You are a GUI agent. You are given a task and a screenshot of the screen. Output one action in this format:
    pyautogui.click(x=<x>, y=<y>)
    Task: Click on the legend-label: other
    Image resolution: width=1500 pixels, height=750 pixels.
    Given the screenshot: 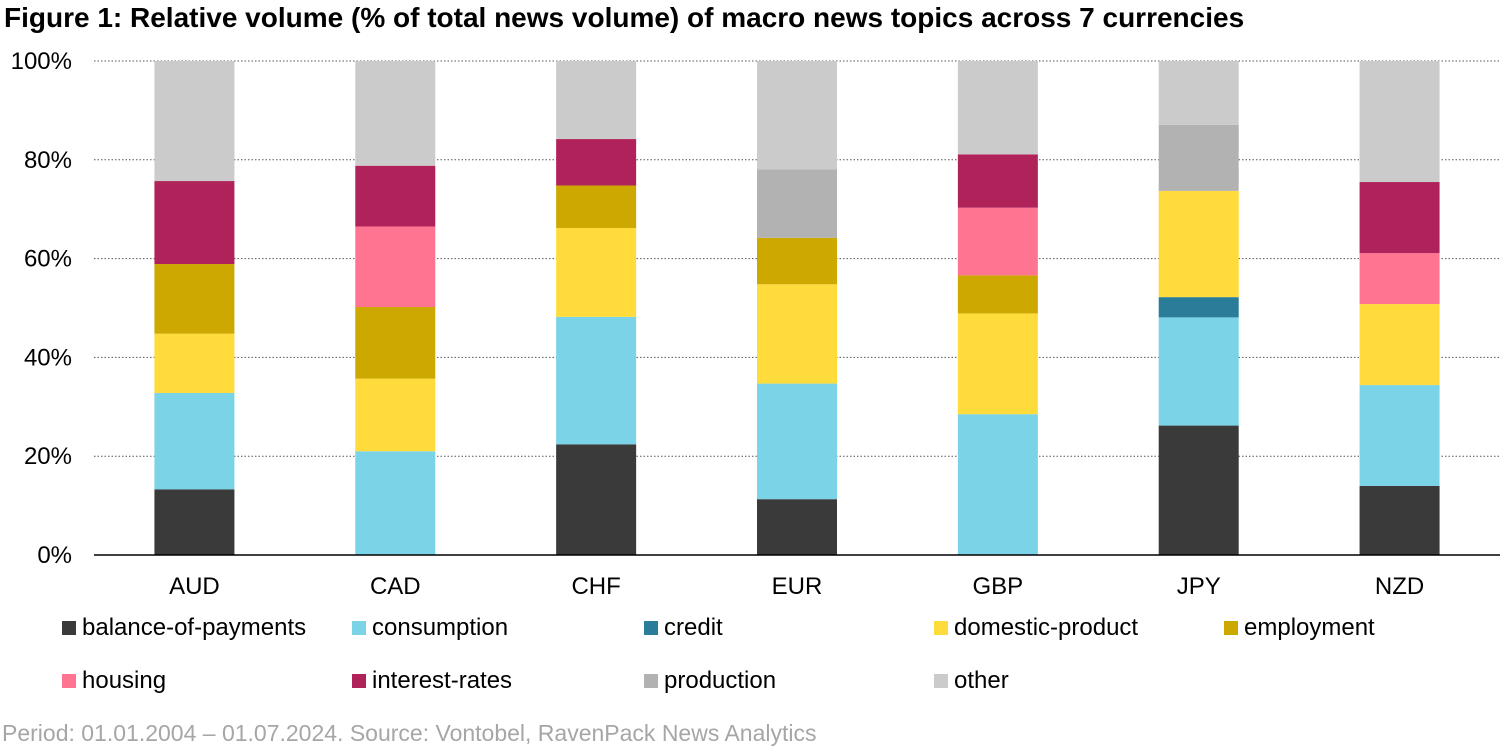 What is the action you would take?
    pyautogui.click(x=981, y=680)
    